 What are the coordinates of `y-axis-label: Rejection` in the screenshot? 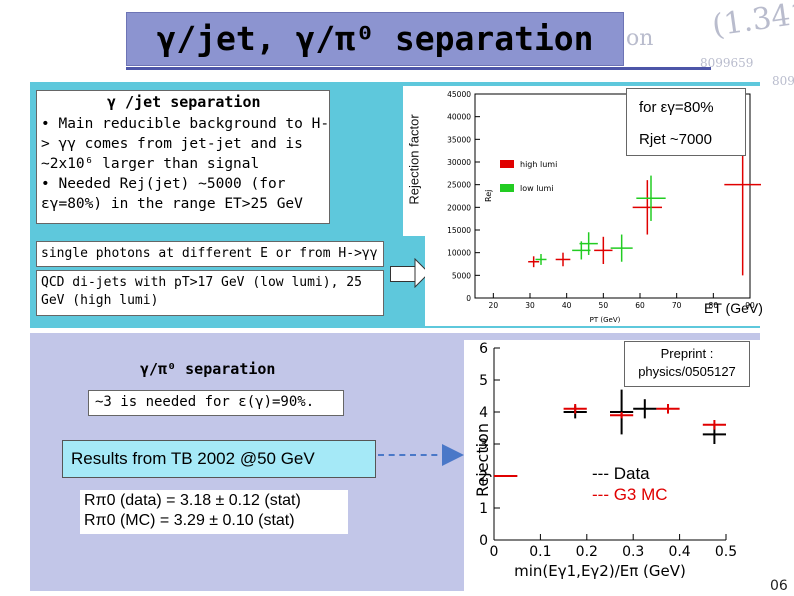 It's located at (482, 460).